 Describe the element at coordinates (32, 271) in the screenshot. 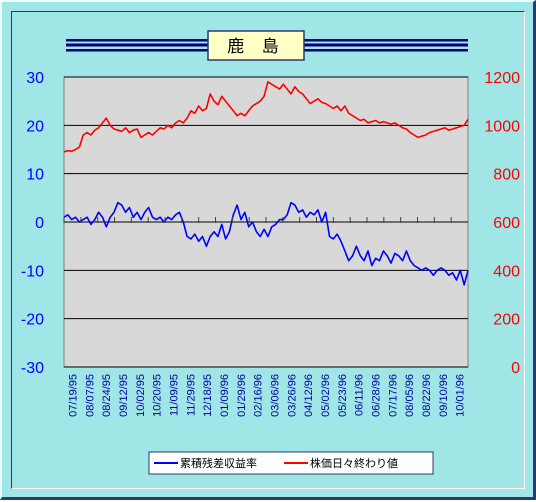

I see `y-left-tick-label: -10` at that location.